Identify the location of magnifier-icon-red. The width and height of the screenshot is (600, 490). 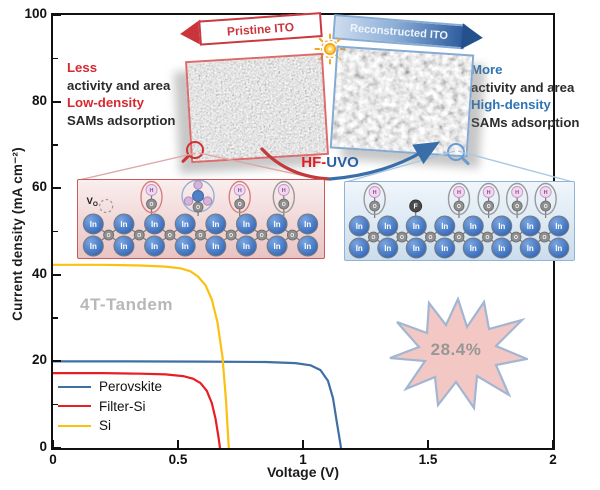
(192, 152).